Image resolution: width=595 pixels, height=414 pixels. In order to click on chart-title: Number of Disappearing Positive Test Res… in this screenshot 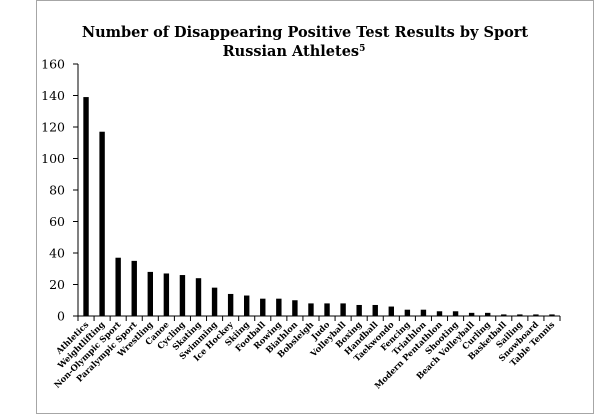, I will do `click(305, 32)`.